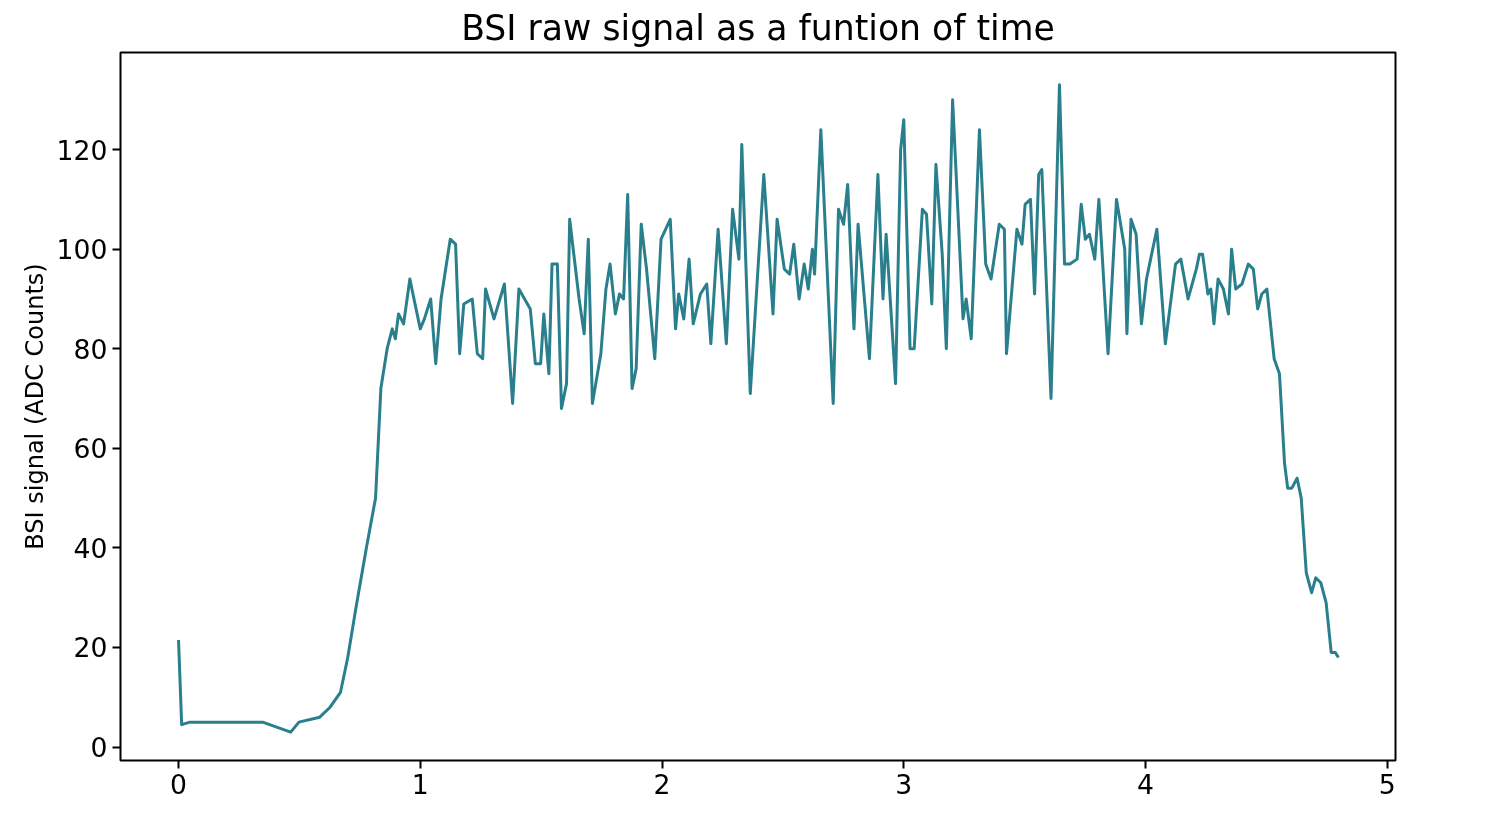 This screenshot has width=1488, height=837. Describe the element at coordinates (904, 784) in the screenshot. I see `x-tick-label: 3` at that location.